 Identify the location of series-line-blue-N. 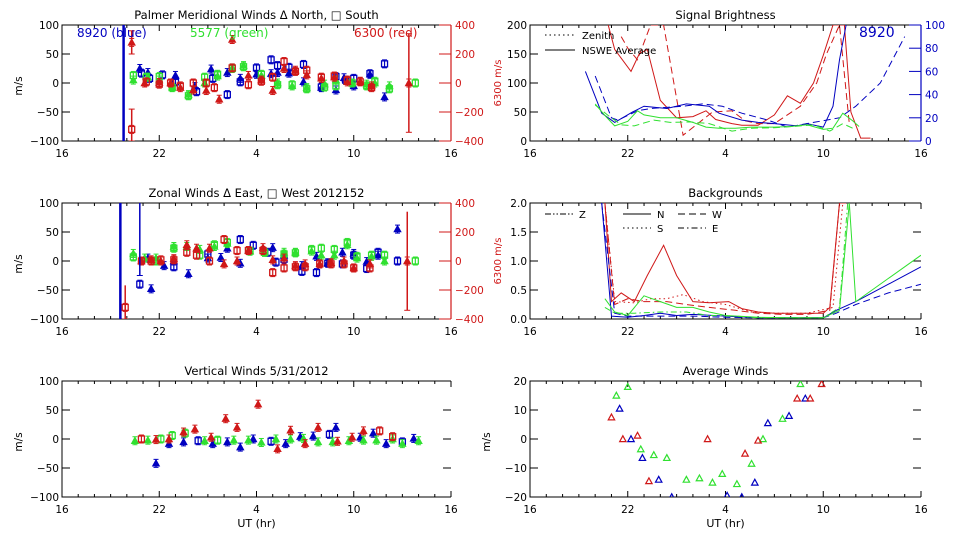
(761, 261).